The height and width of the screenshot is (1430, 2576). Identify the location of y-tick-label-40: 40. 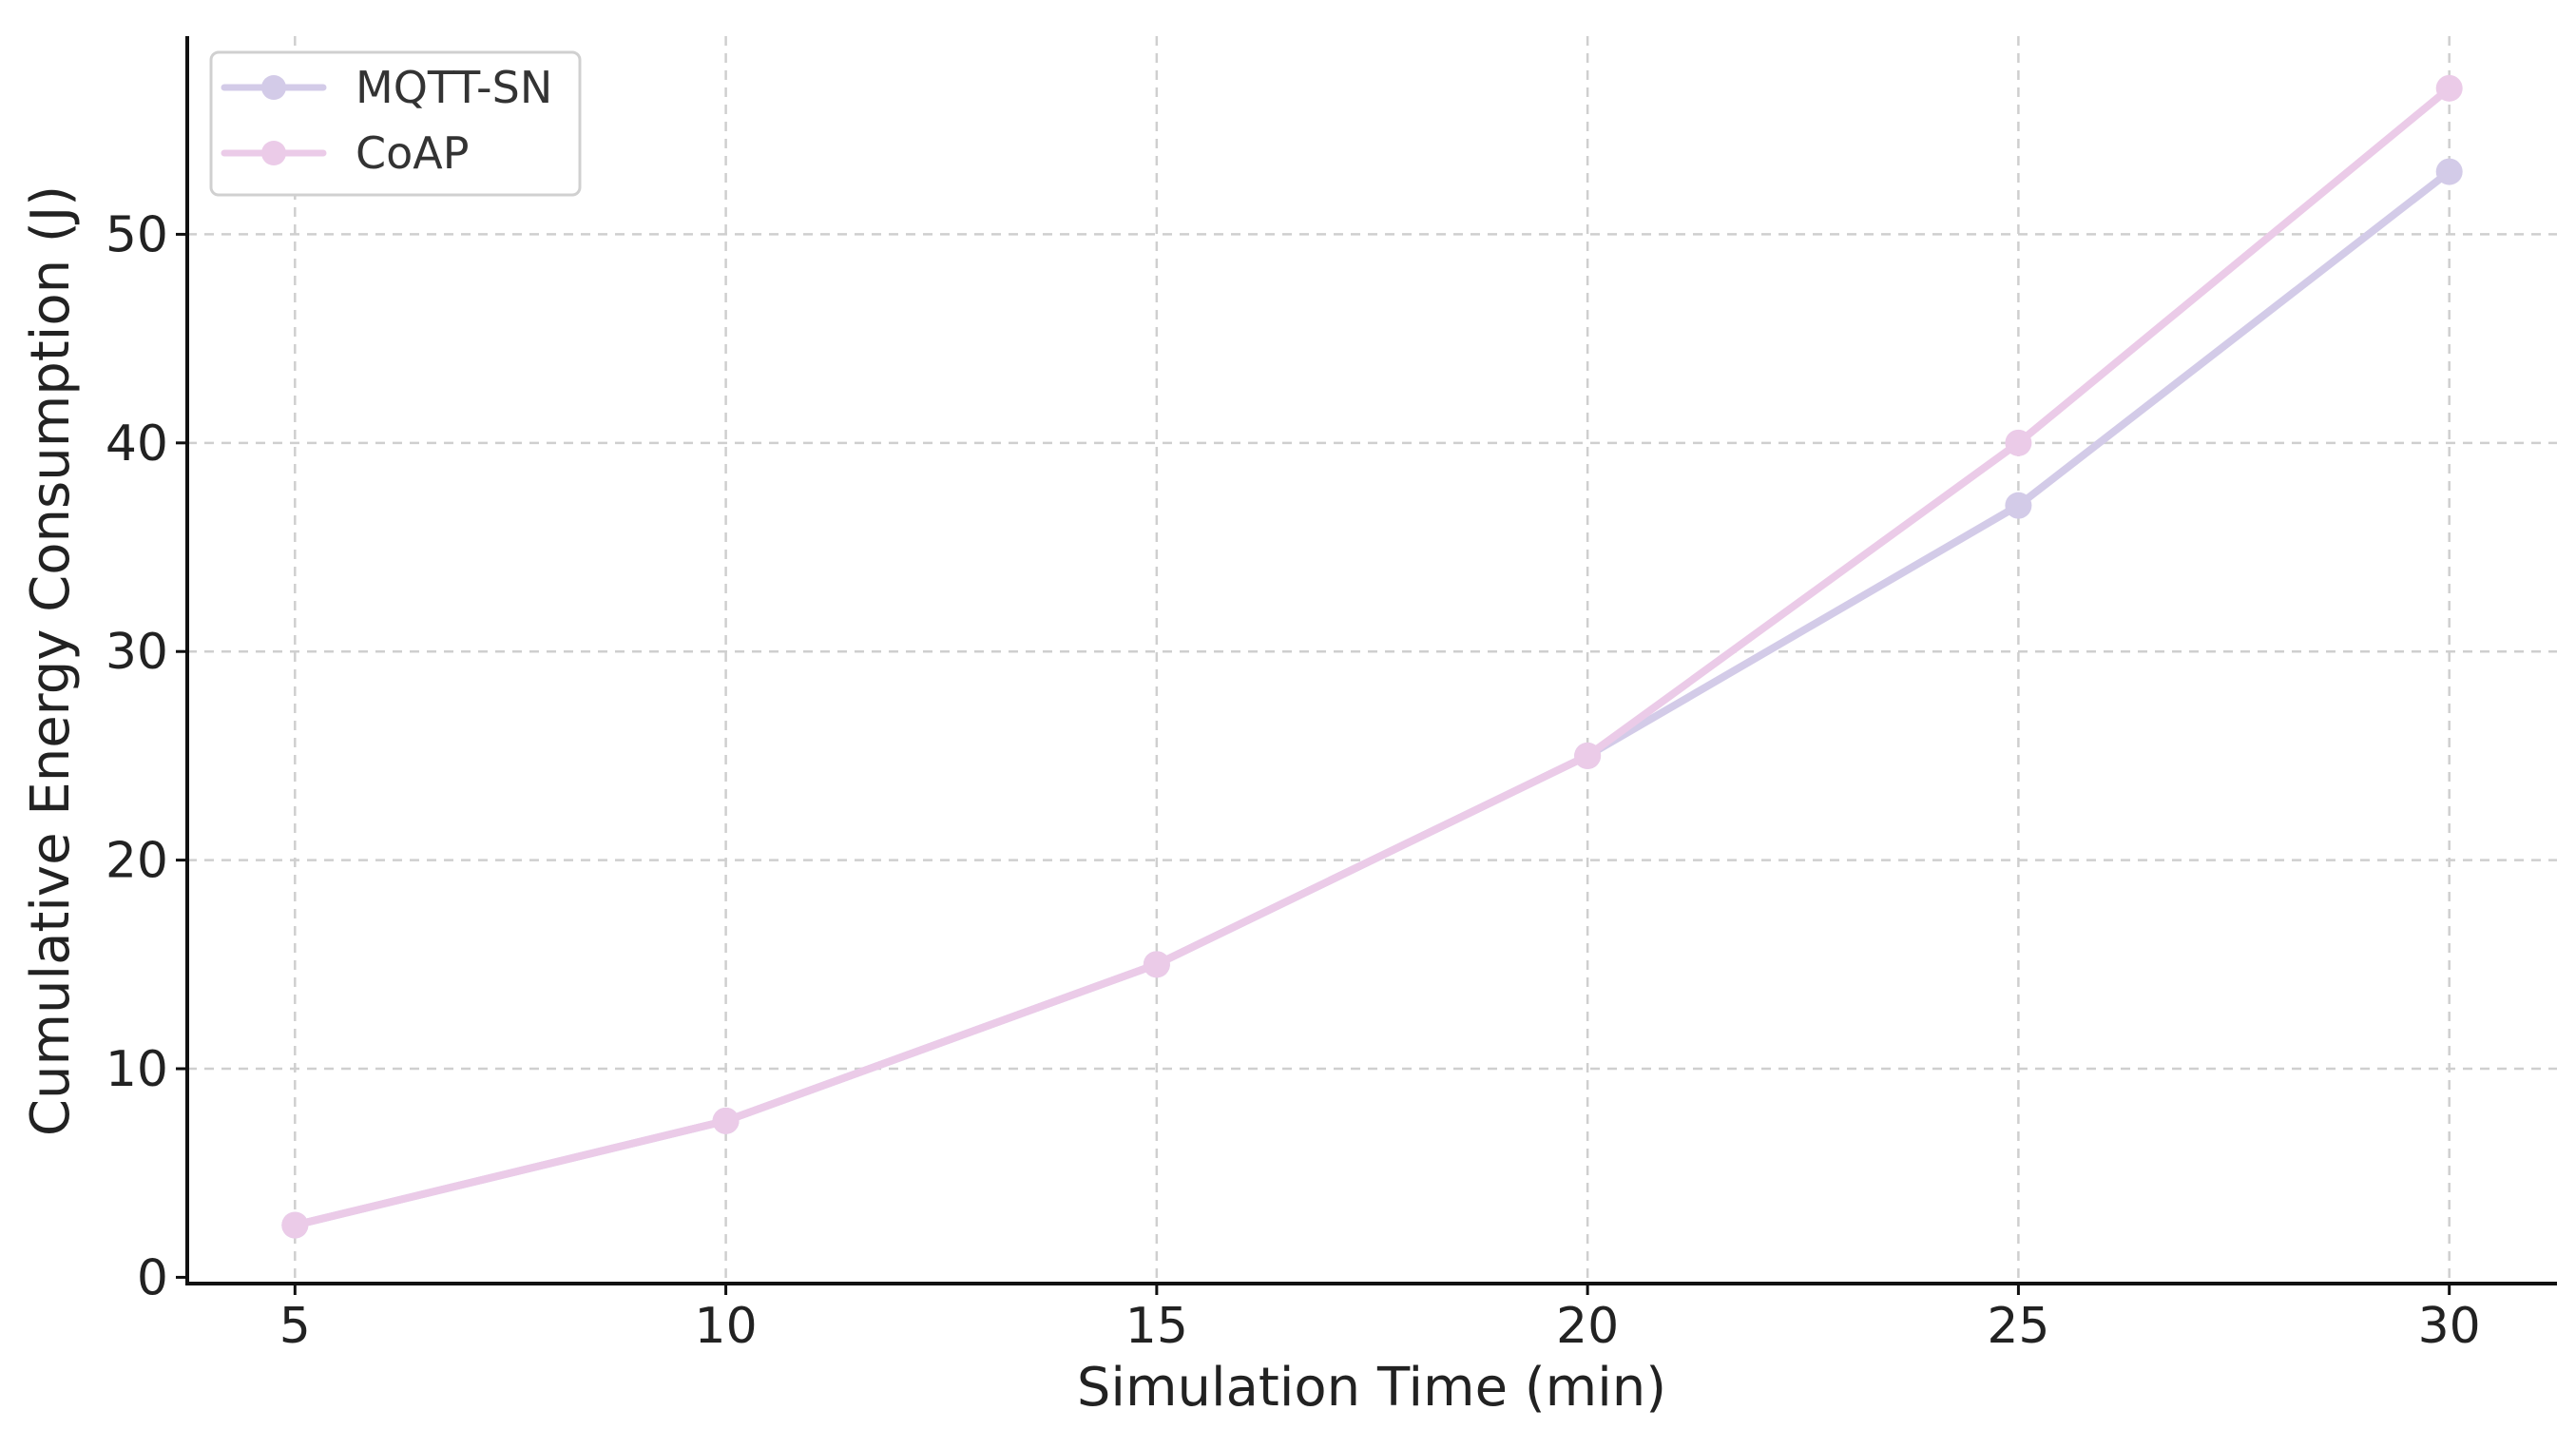
(137, 444).